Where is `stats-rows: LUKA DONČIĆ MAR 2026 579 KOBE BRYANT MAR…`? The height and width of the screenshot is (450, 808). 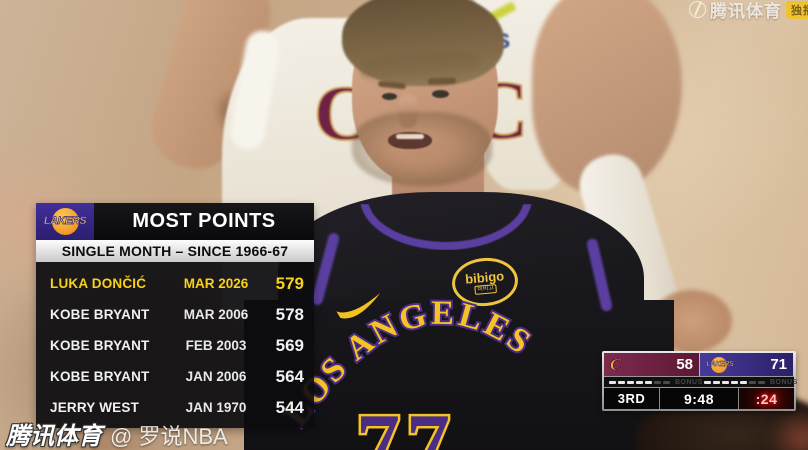
stats-rows: LUKA DONČIĆ MAR 2026 579 KOBE BRYANT MAR… is located at coordinates (175, 345).